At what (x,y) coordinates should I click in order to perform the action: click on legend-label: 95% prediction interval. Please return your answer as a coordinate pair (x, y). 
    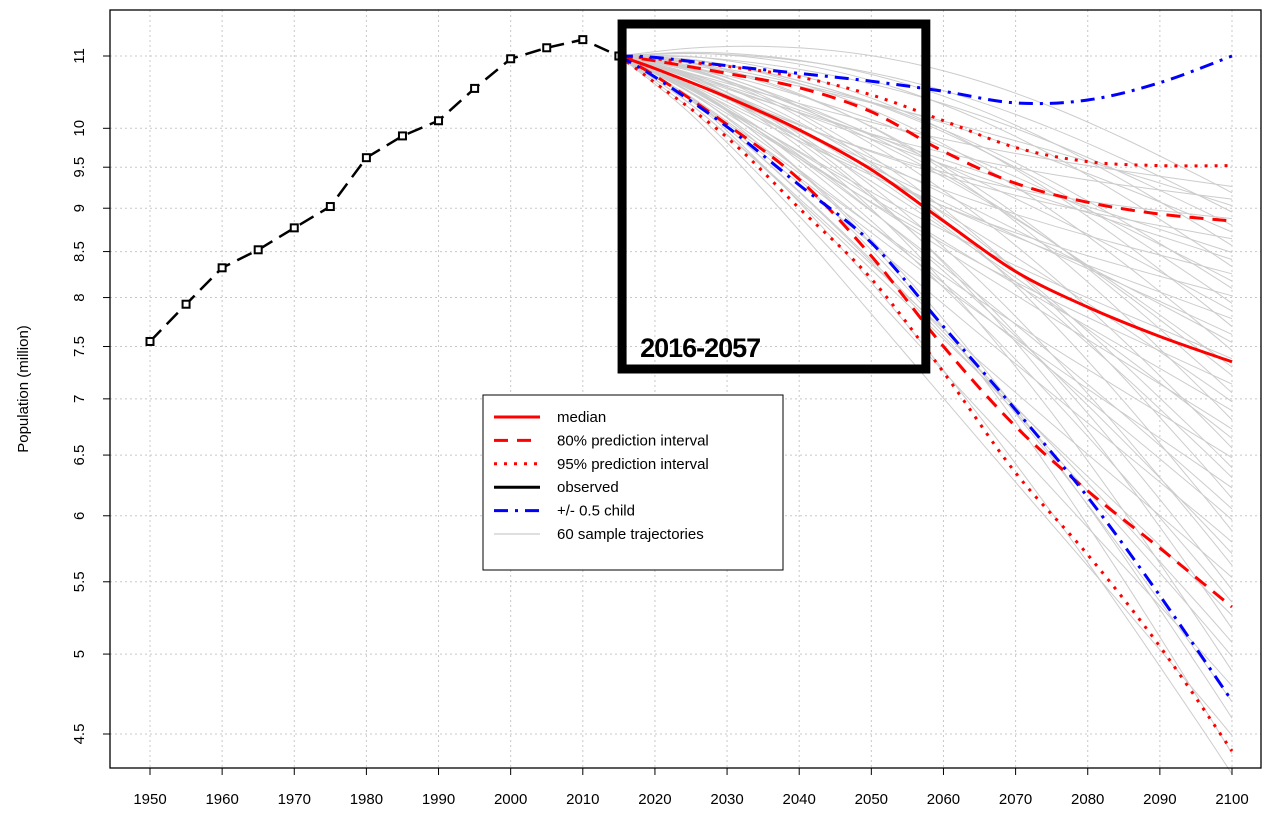
    Looking at the image, I should click on (633, 464).